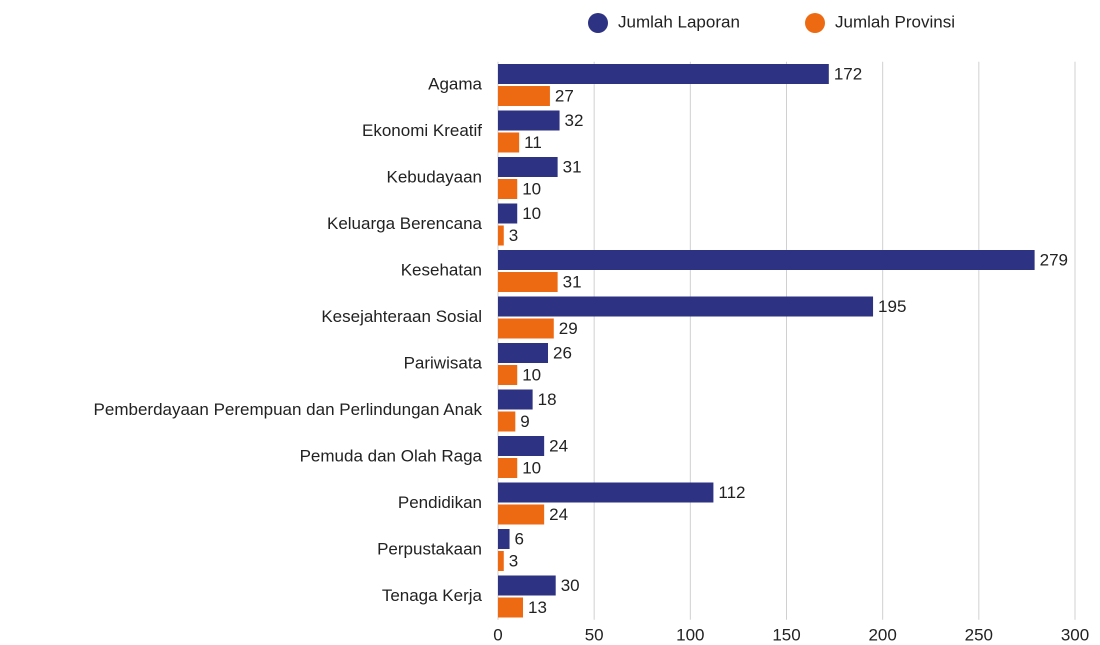  What do you see at coordinates (882, 634) in the screenshot?
I see `x-tick-label: 200` at bounding box center [882, 634].